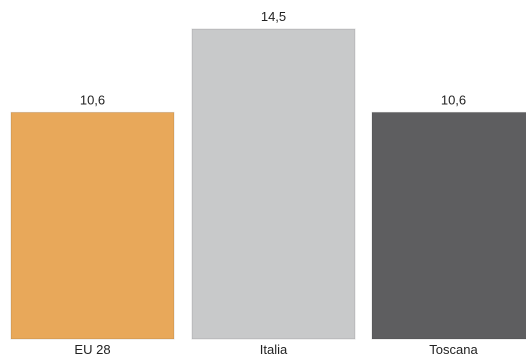 This screenshot has width=526, height=357. What do you see at coordinates (92, 349) in the screenshot?
I see `category-label-eu-28: EU 28` at bounding box center [92, 349].